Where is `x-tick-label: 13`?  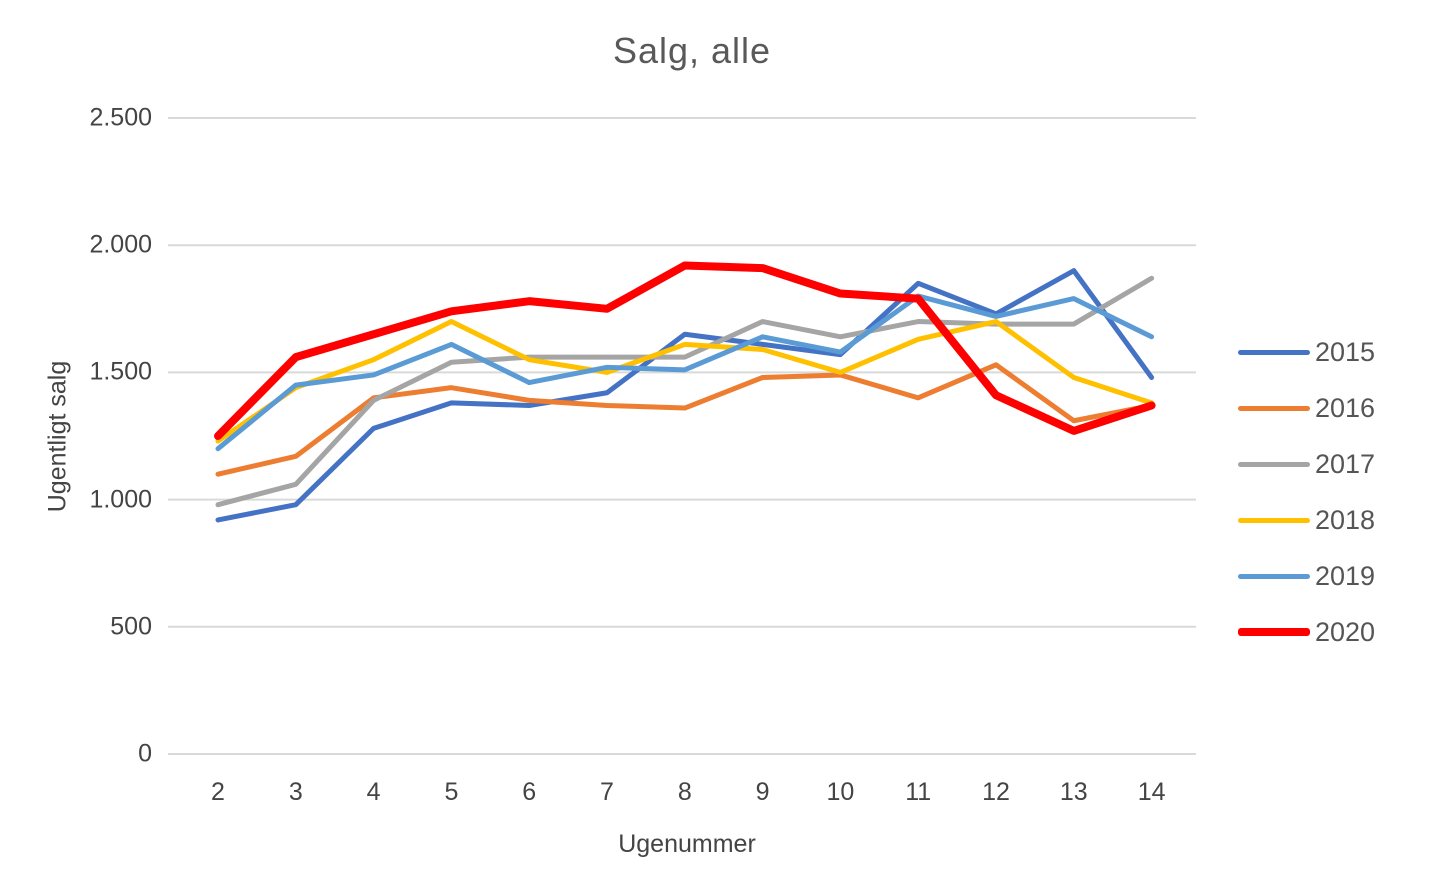
x-tick-label: 13 is located at coordinates (1073, 792).